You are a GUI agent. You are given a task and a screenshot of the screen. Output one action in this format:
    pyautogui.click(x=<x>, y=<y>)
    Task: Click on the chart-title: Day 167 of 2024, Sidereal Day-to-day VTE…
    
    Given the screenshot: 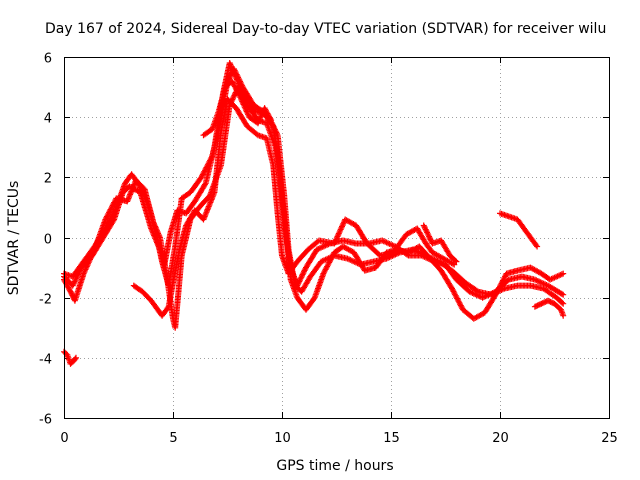 What is the action you would take?
    pyautogui.click(x=325, y=29)
    